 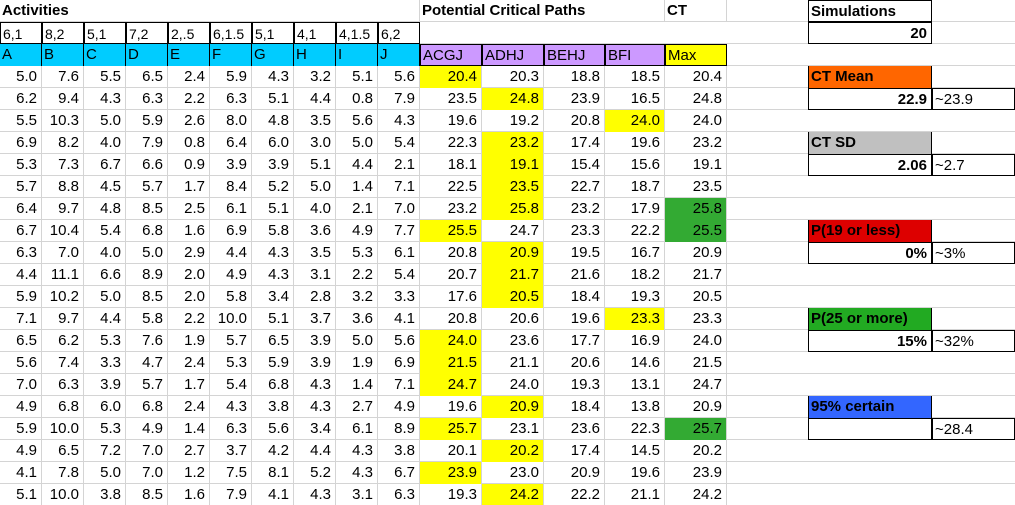 I want to click on activity-duration: 4.5, so click(x=105, y=187).